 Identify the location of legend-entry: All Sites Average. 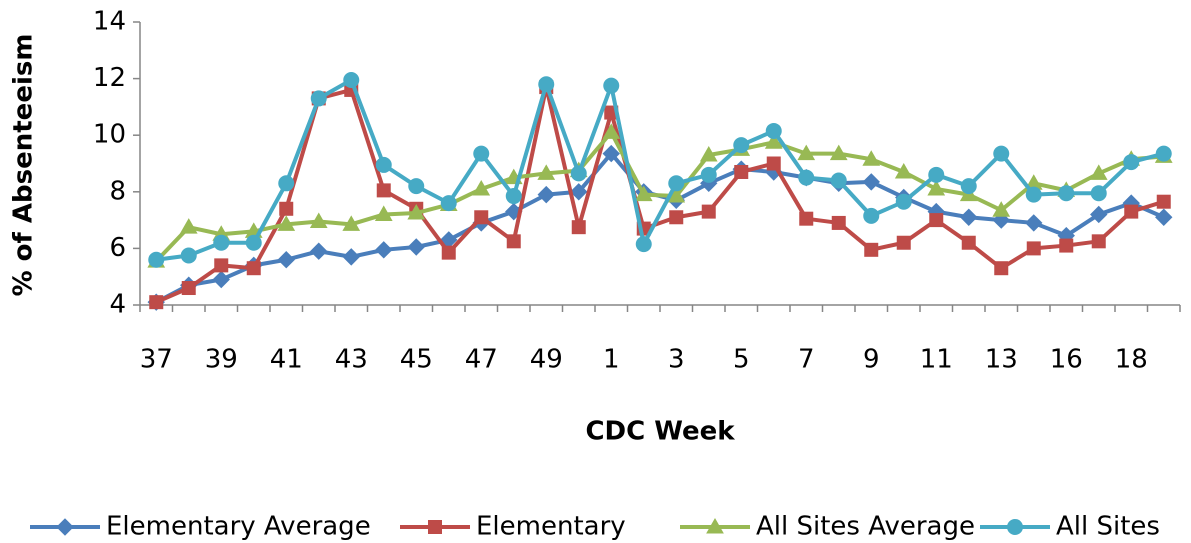
(827, 527).